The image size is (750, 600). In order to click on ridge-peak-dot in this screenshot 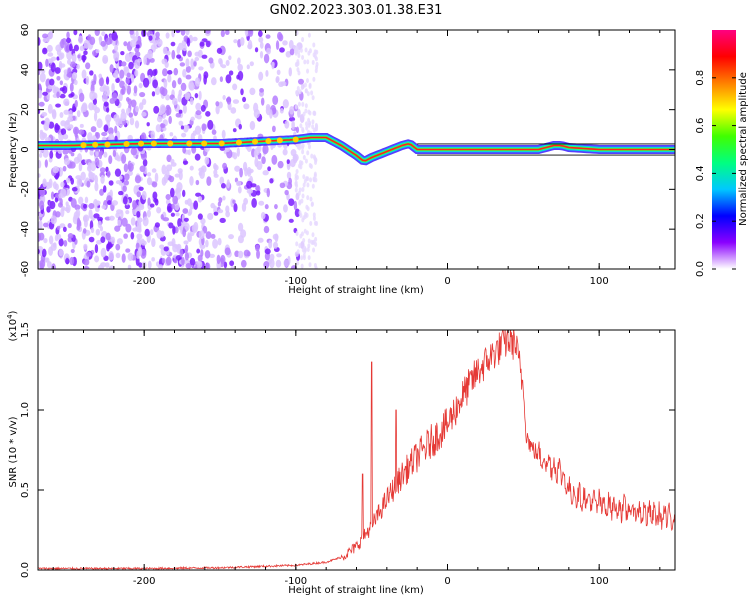, I will do `click(83, 145)`.